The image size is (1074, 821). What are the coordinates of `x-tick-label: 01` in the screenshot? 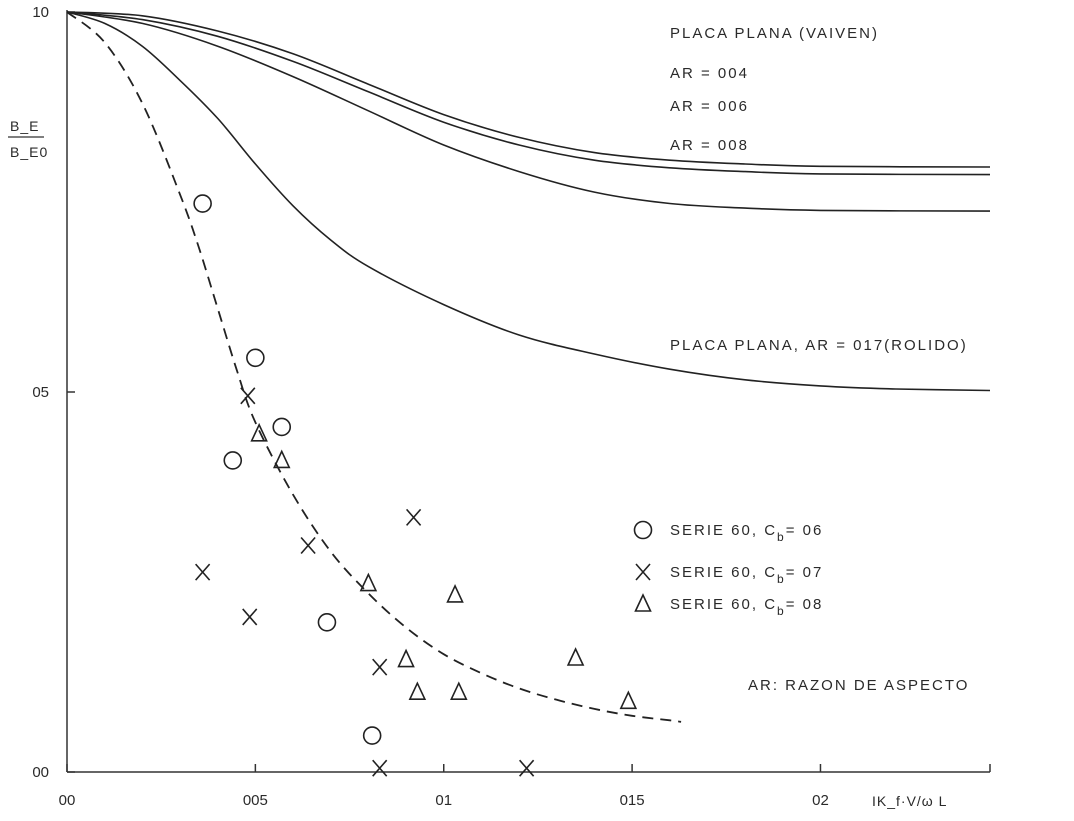 It's located at (443, 800).